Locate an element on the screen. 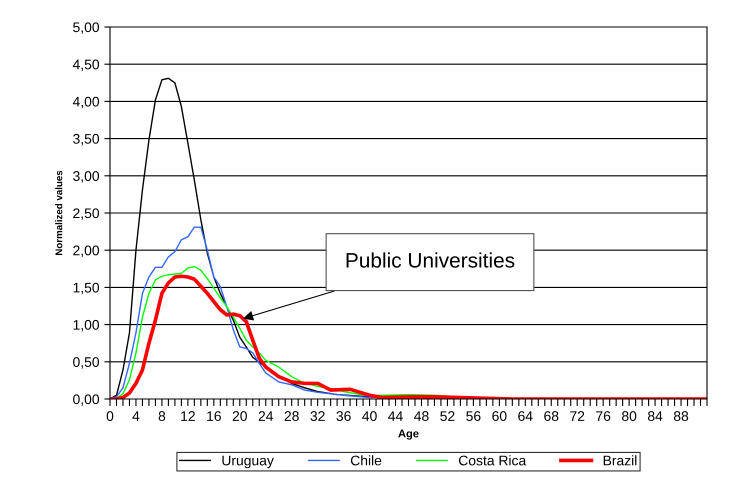 Image resolution: width=730 pixels, height=490 pixels. y-tick-label: 1,50 is located at coordinates (87, 288).